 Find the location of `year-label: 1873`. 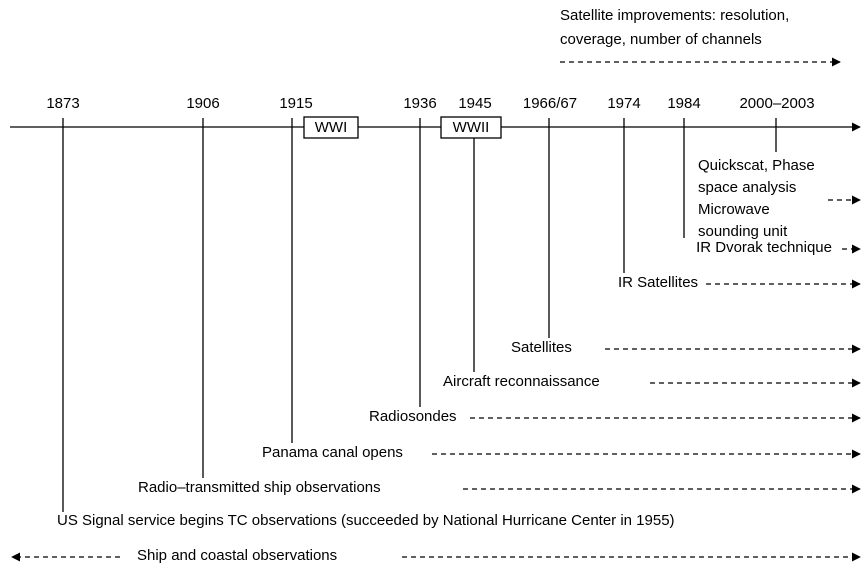

year-label: 1873 is located at coordinates (62, 103).